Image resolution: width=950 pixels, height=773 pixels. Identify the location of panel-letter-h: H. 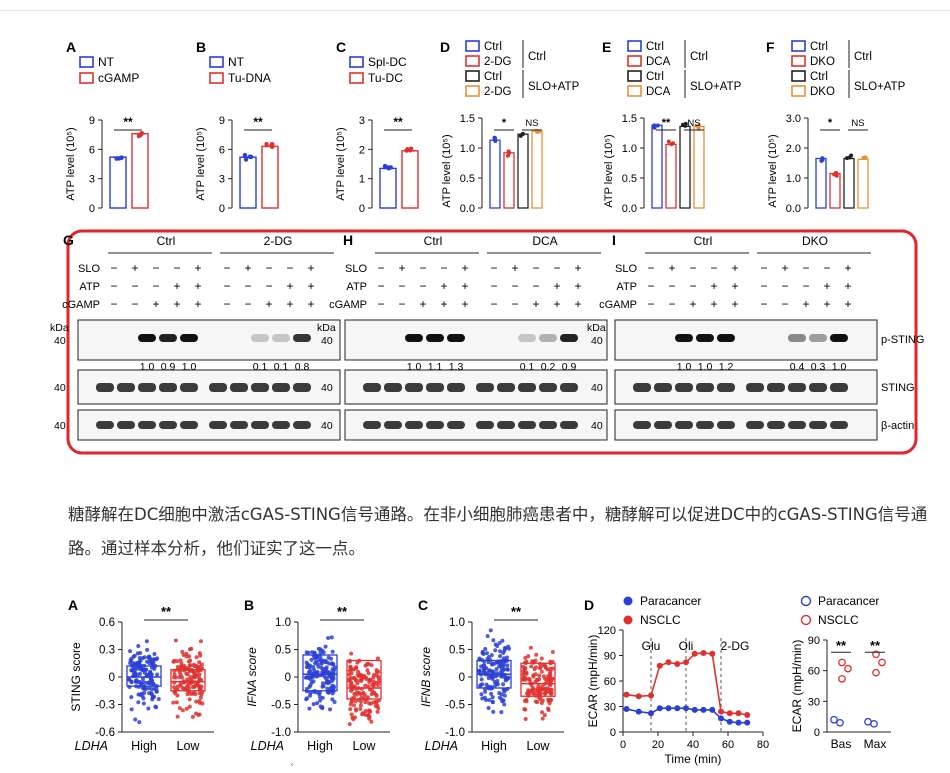
(348, 240).